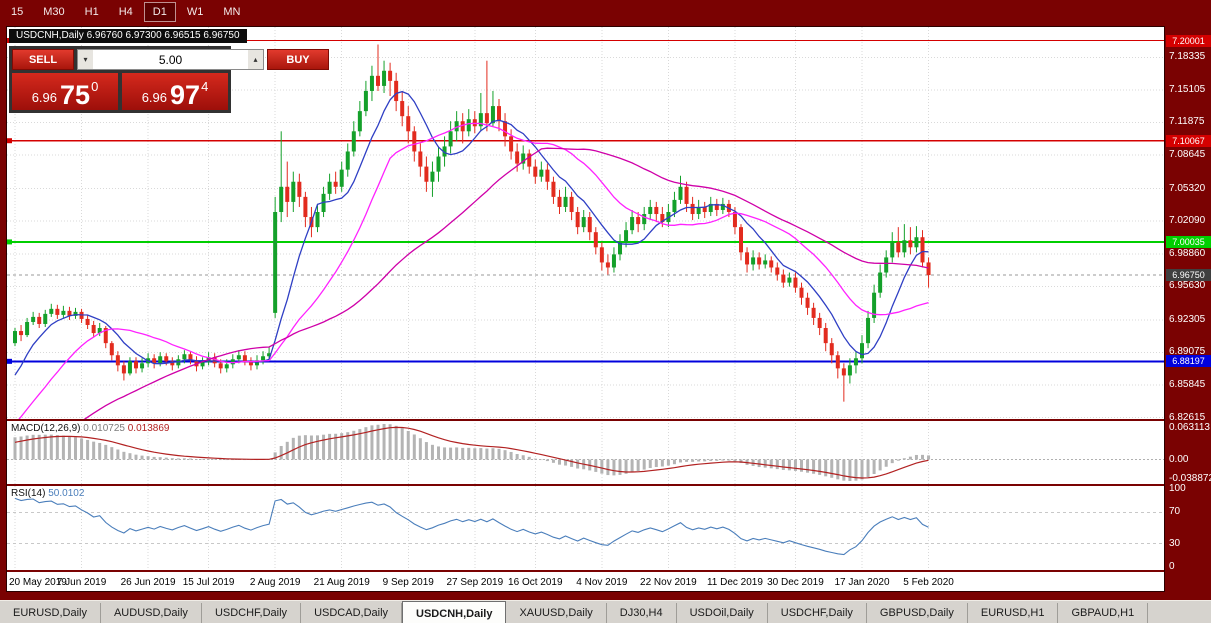  What do you see at coordinates (861, 582) in the screenshot?
I see `date-label: 17 Jan 2020` at bounding box center [861, 582].